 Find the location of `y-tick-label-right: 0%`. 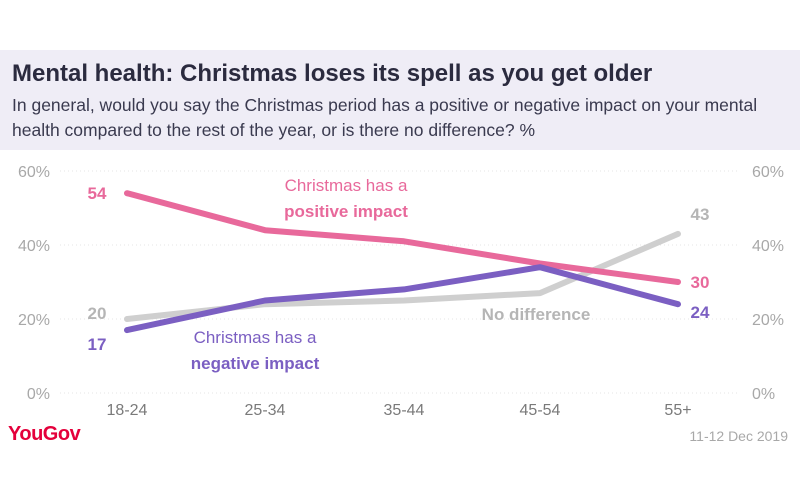

y-tick-label-right: 0% is located at coordinates (763, 394).